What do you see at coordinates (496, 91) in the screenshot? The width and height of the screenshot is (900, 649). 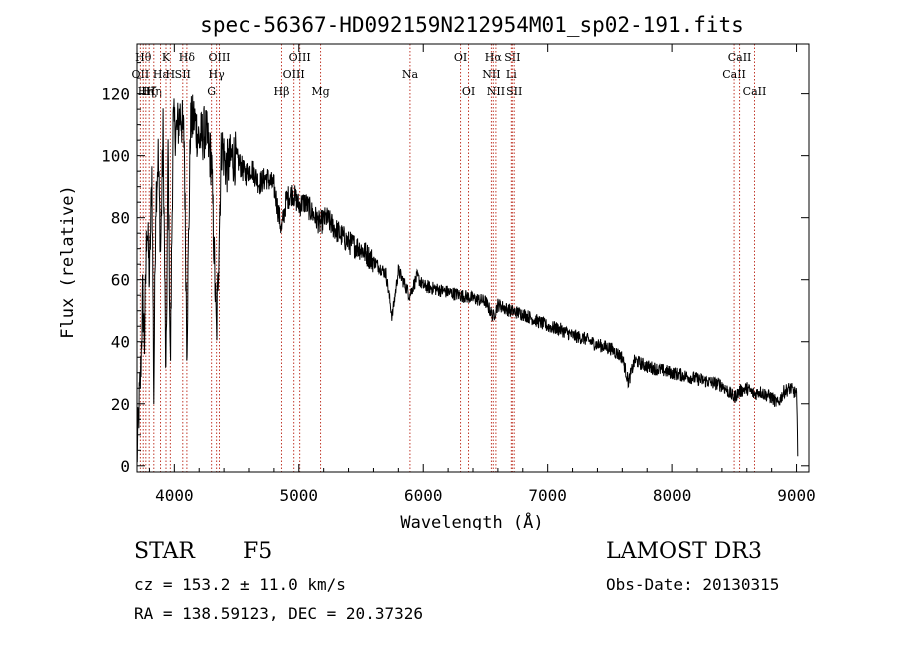 I see `line-label-22: NII` at bounding box center [496, 91].